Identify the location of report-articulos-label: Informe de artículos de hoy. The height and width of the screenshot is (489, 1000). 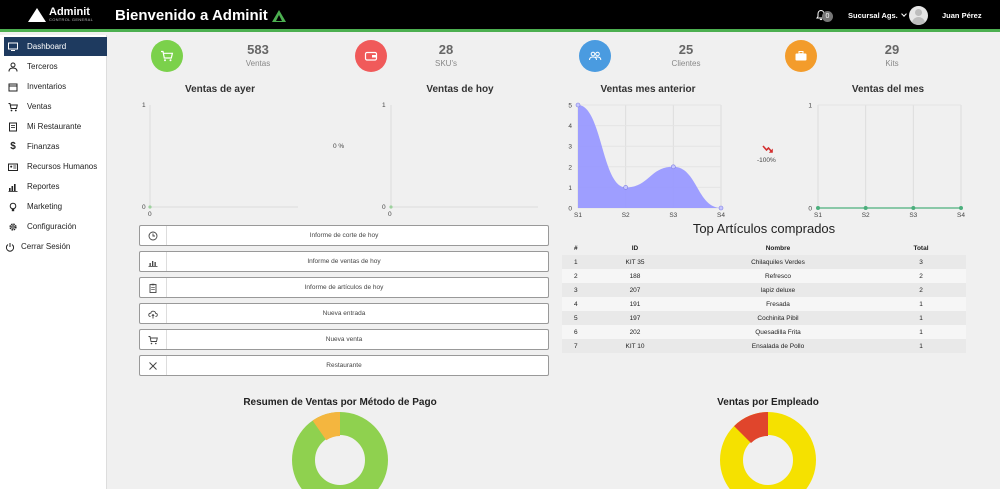
(344, 287).